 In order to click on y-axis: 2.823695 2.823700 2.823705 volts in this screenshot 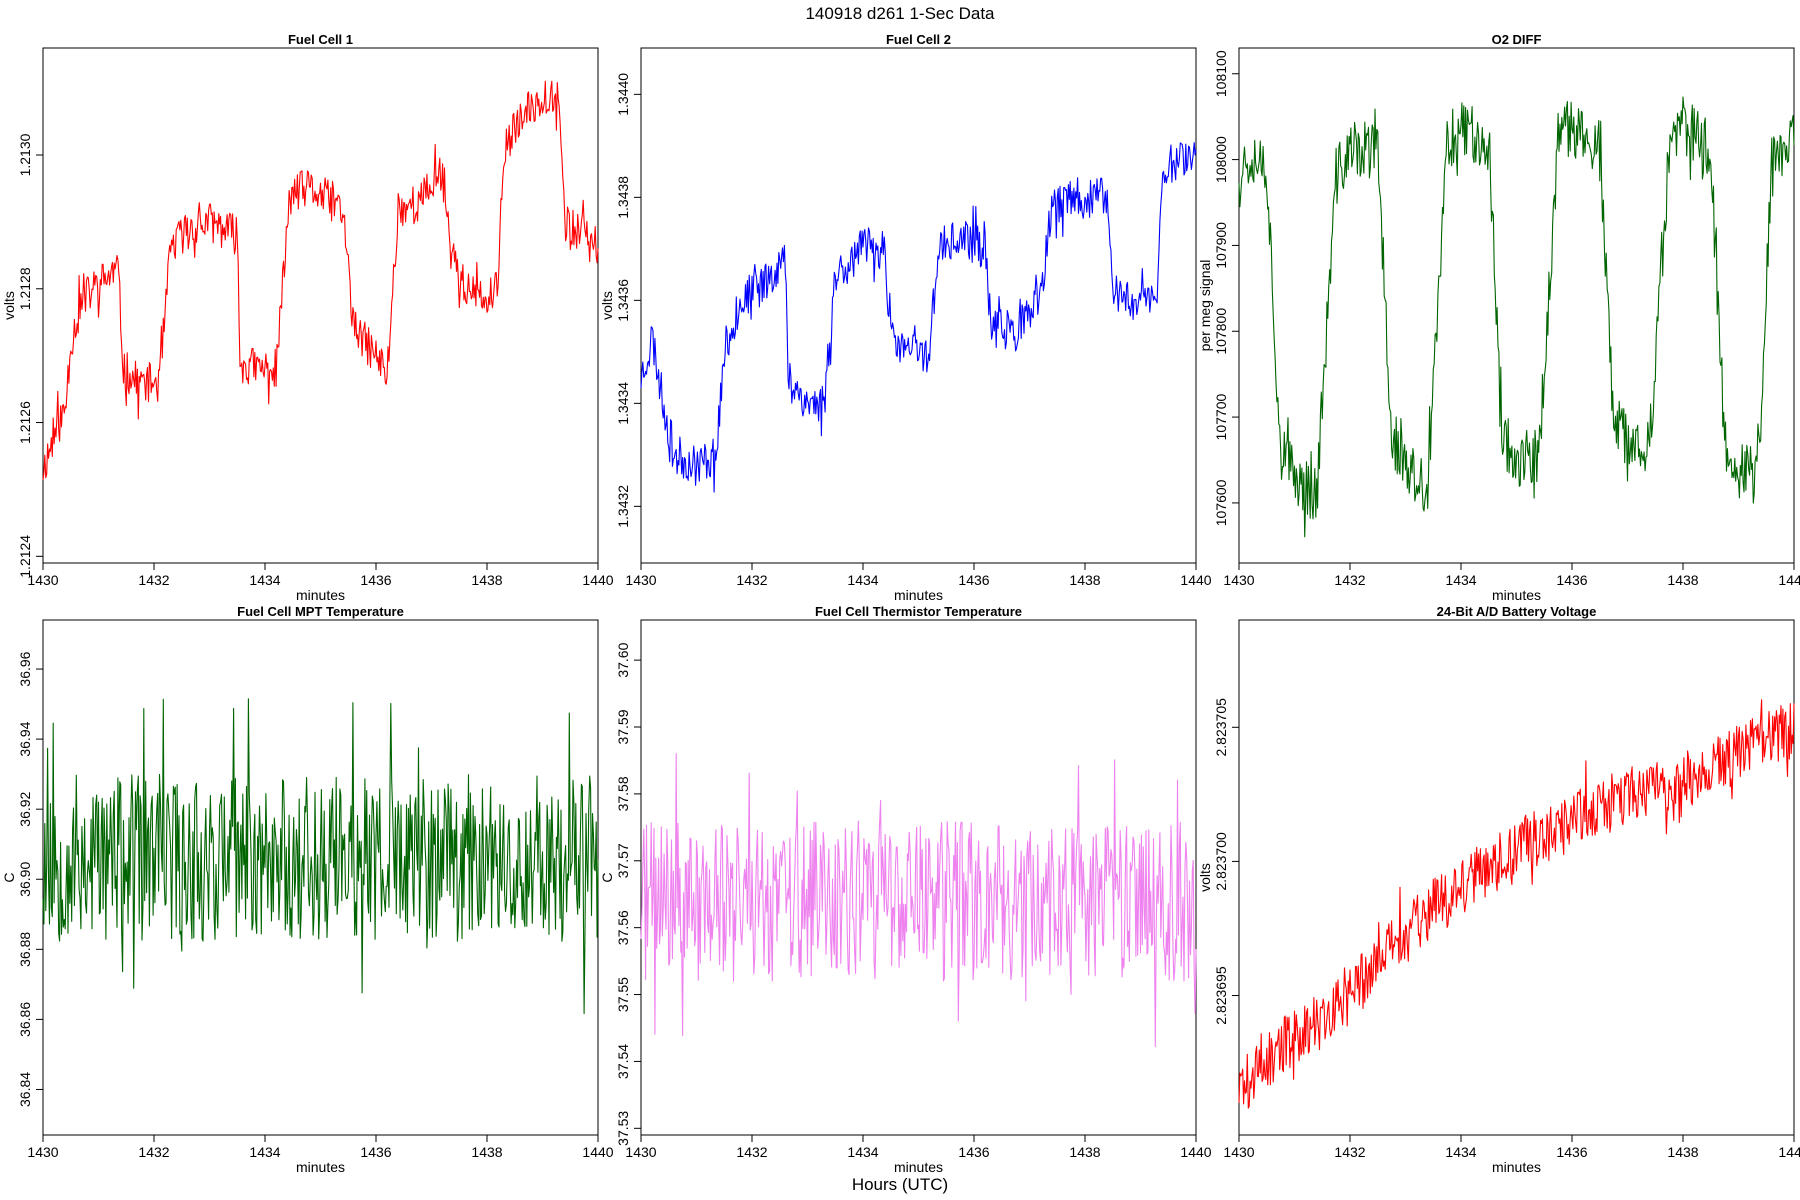, I will do `click(1218, 861)`.